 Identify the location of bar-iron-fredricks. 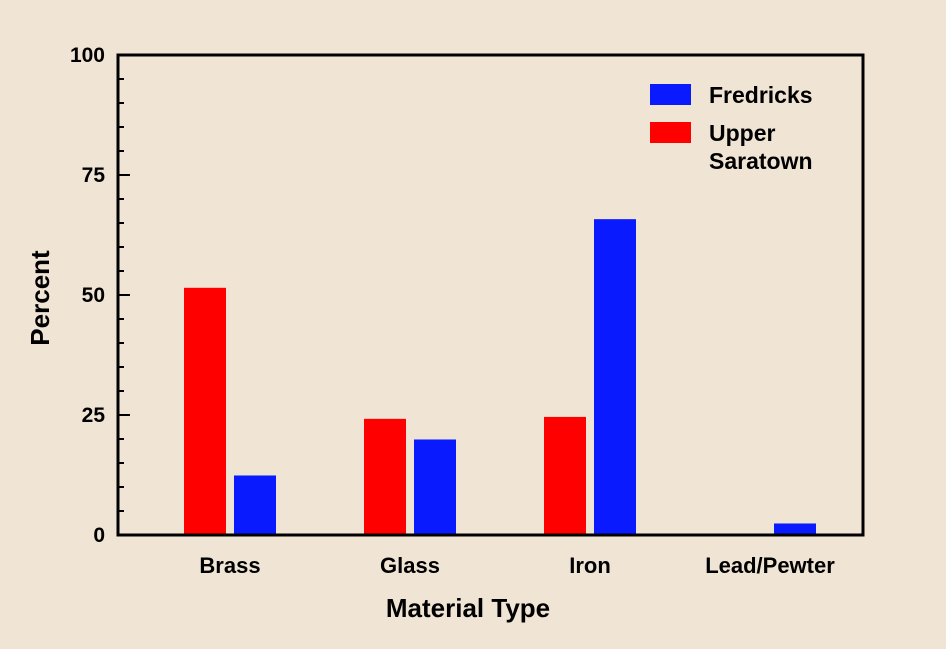
(615, 377).